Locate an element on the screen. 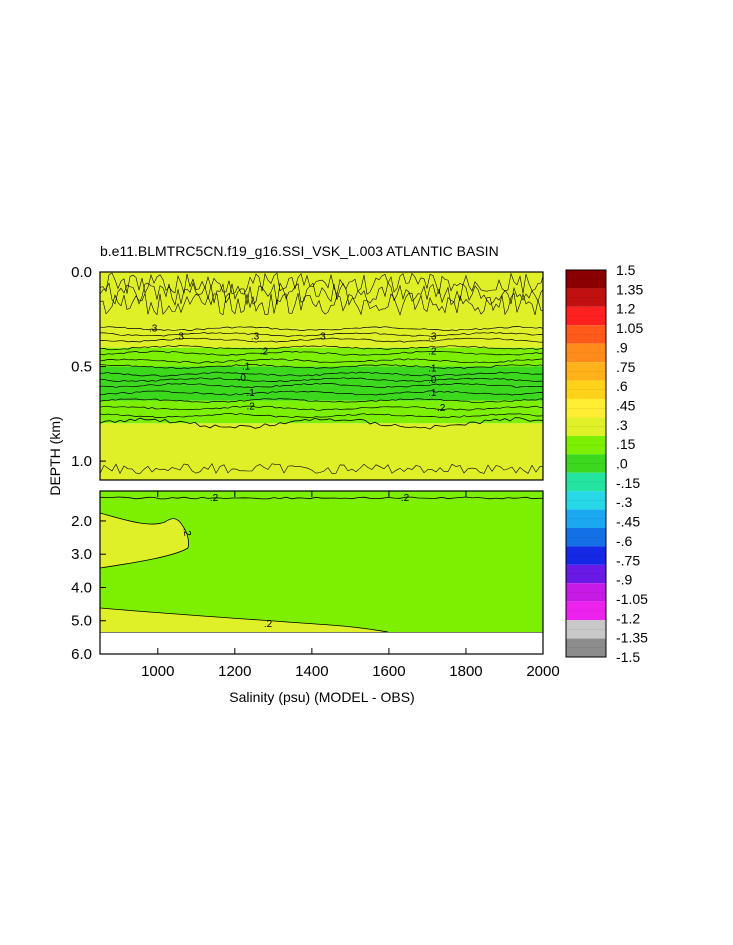 The height and width of the screenshot is (945, 733). colorbar-label: .3 is located at coordinates (622, 425).